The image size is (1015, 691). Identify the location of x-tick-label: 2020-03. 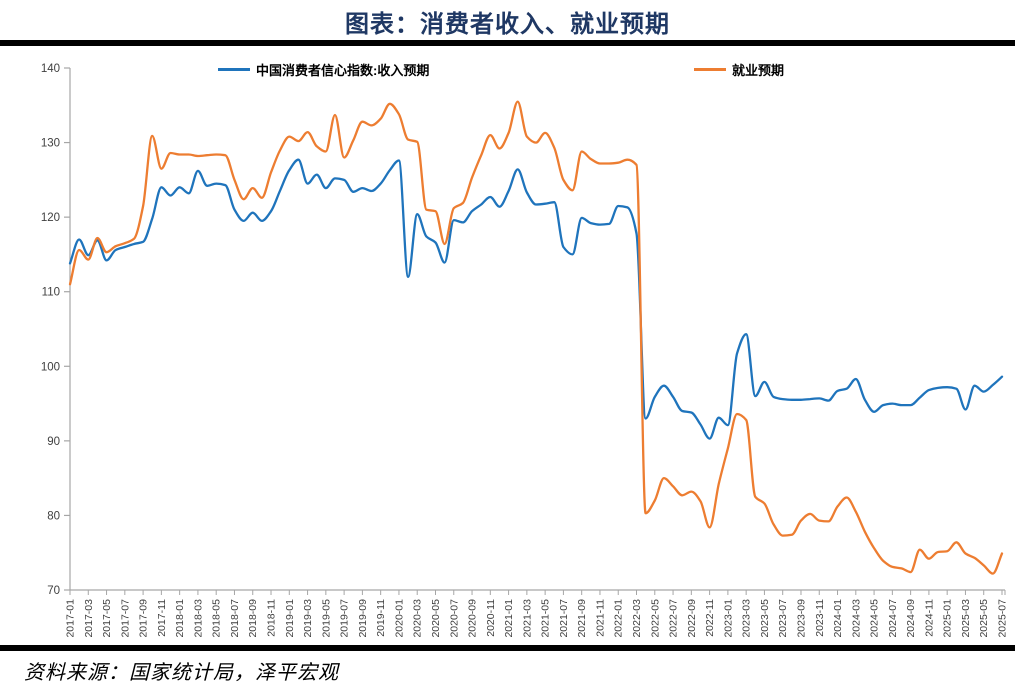
(418, 618).